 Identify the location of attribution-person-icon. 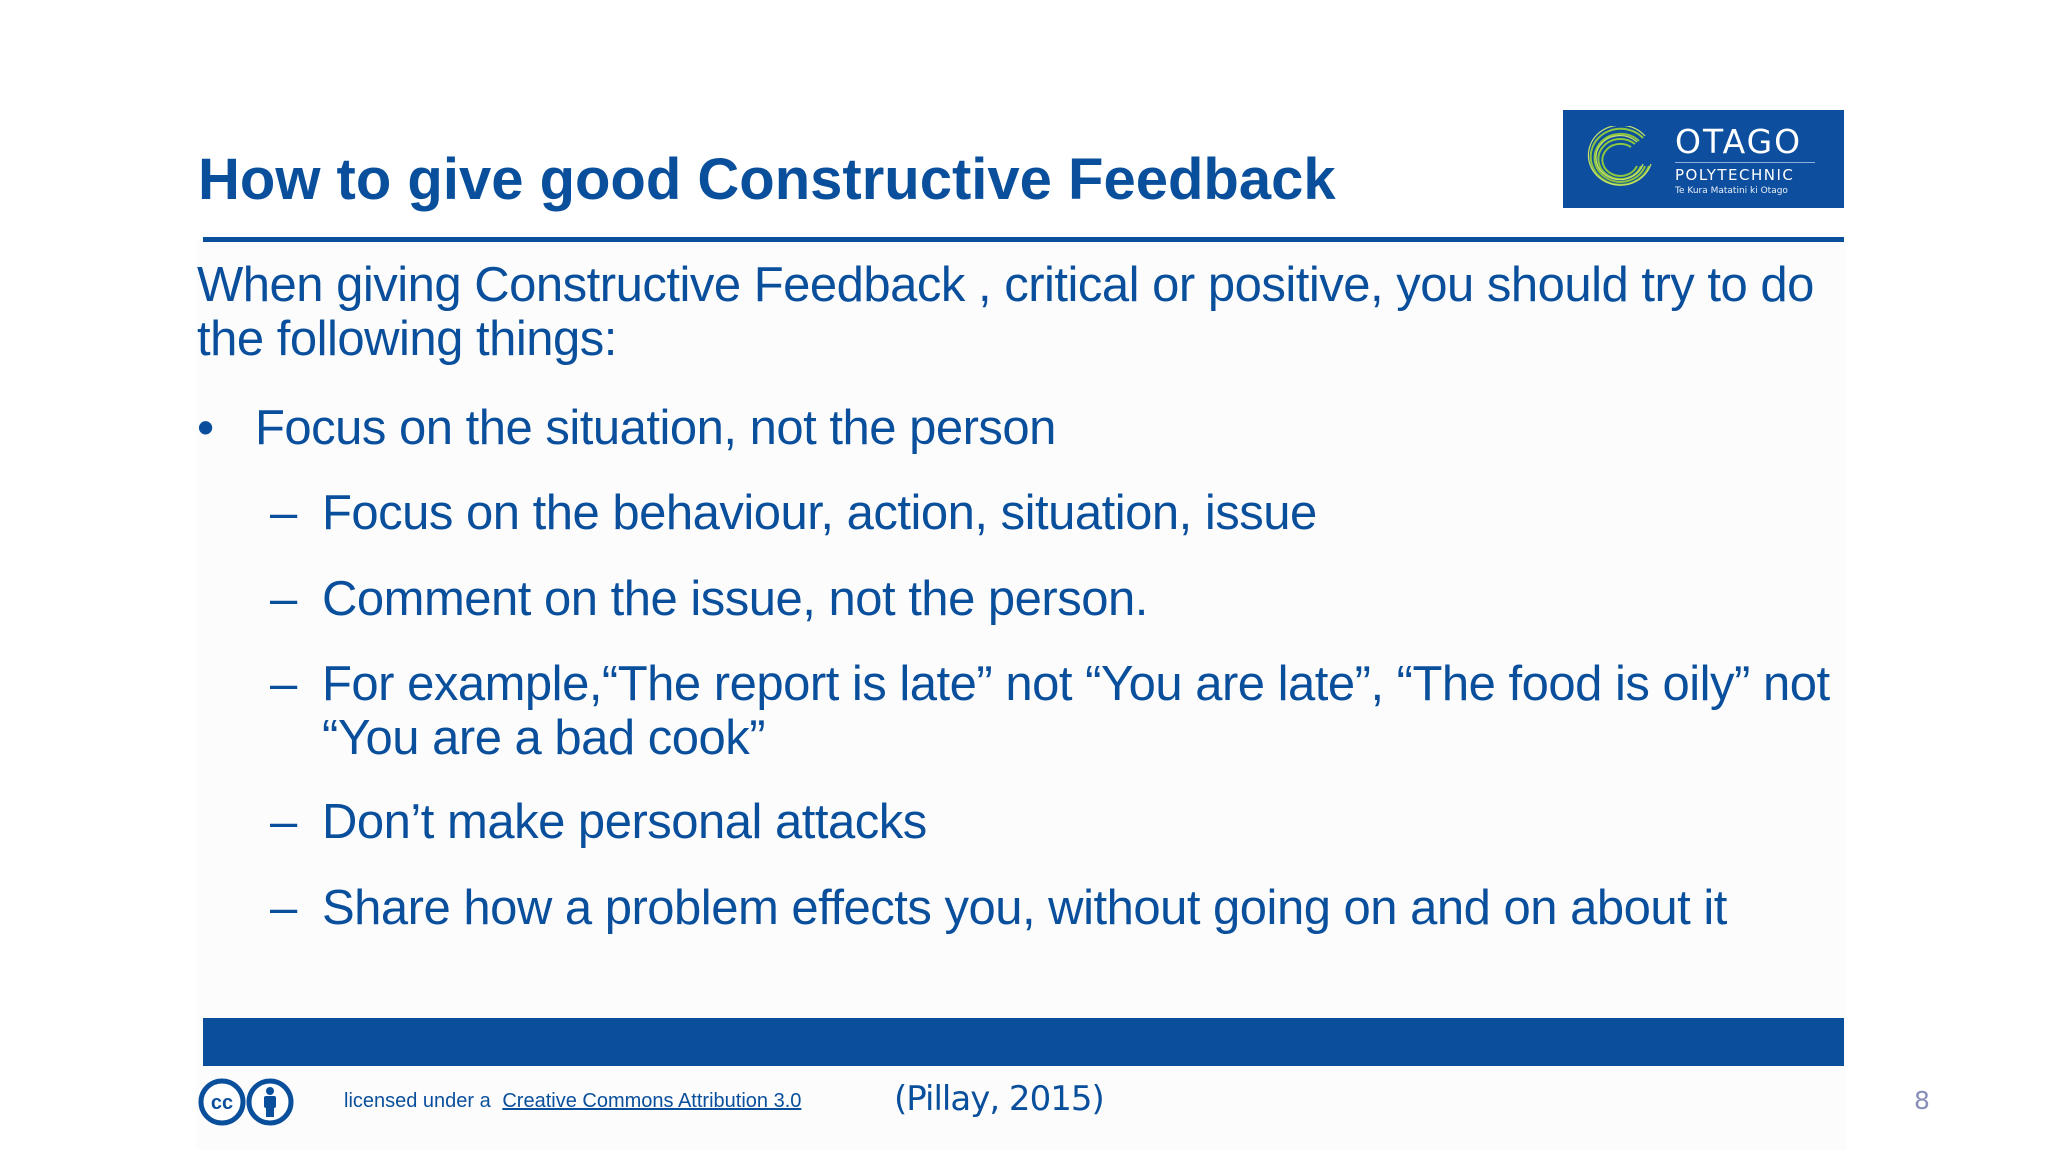
(270, 1102).